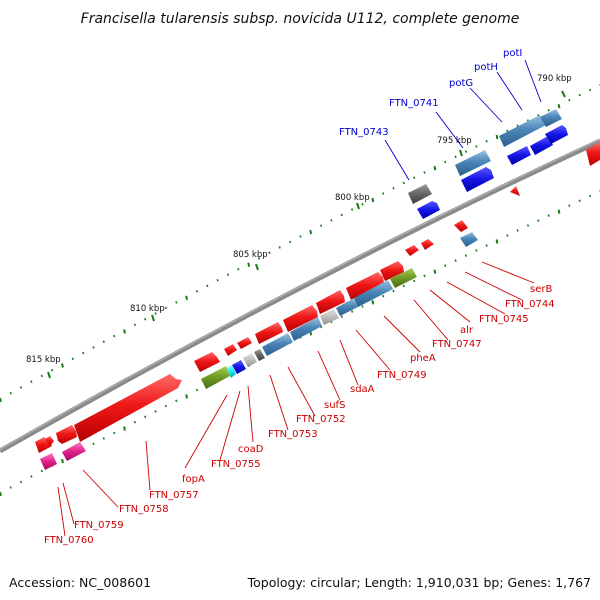 This screenshot has width=600, height=600. Describe the element at coordinates (423, 358) in the screenshot. I see `gene-label-phea: pheA` at that location.